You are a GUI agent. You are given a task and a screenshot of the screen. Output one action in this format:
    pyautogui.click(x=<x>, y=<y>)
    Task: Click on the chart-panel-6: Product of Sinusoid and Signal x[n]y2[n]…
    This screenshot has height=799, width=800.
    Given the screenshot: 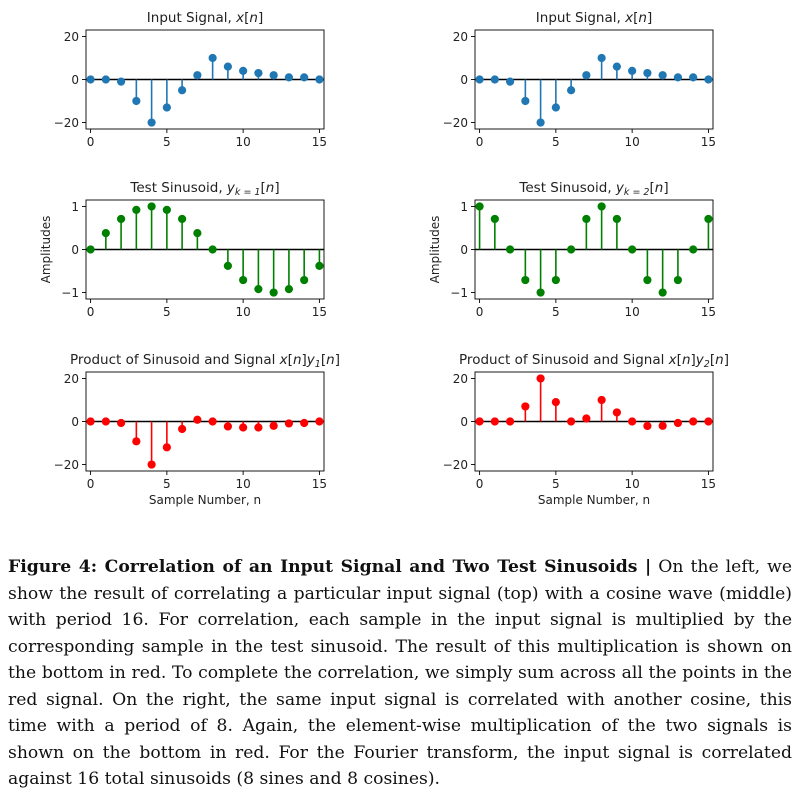 What is the action you would take?
    pyautogui.click(x=586, y=429)
    